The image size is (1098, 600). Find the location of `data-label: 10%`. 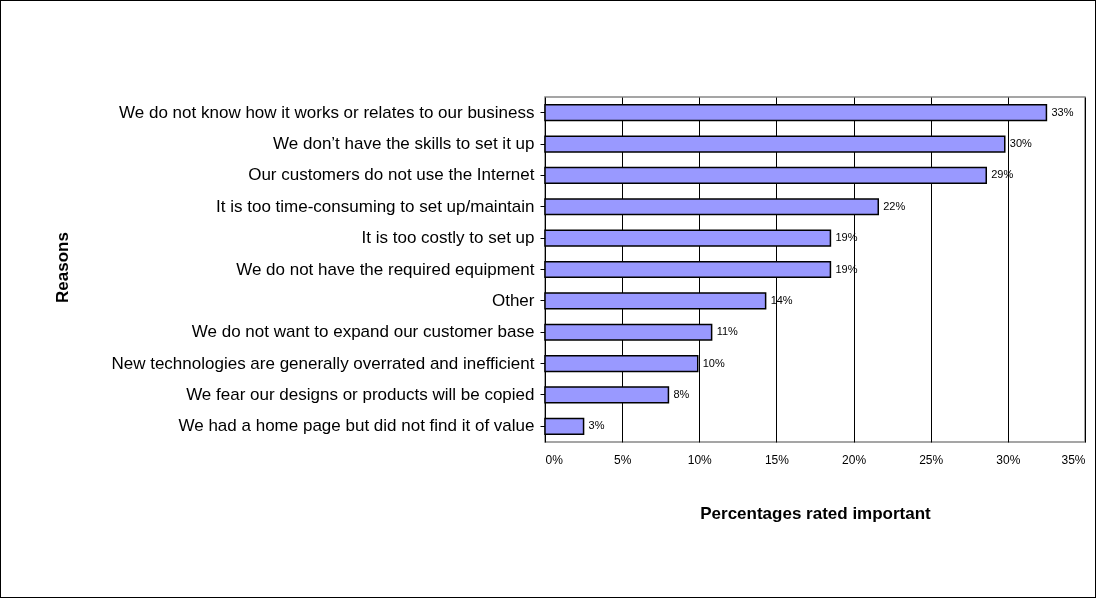

data-label: 10% is located at coordinates (713, 362).